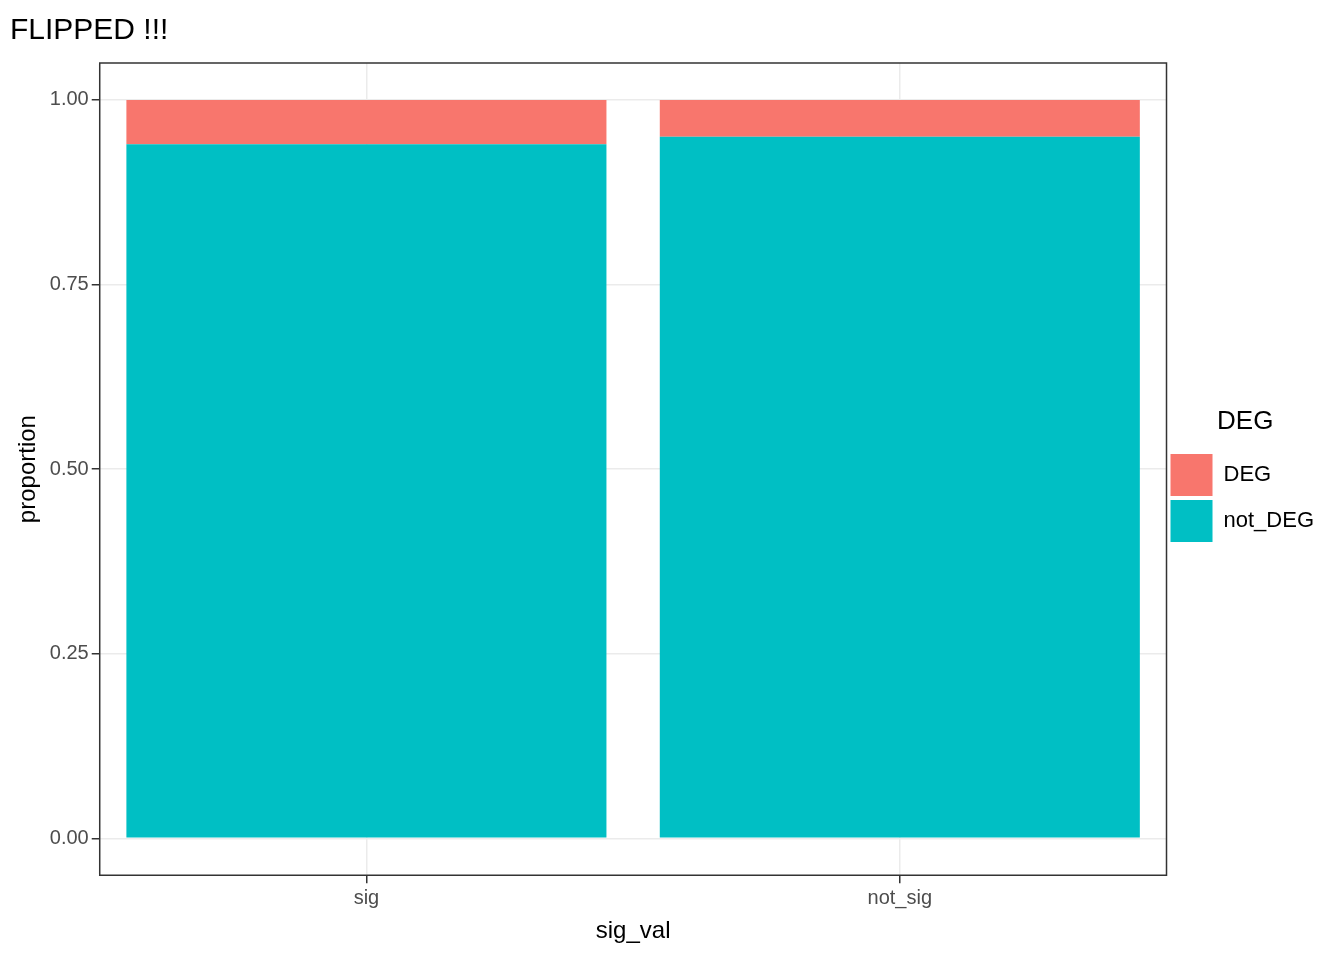  Describe the element at coordinates (69, 98) in the screenshot. I see `y-tick-label: 1.00` at that location.